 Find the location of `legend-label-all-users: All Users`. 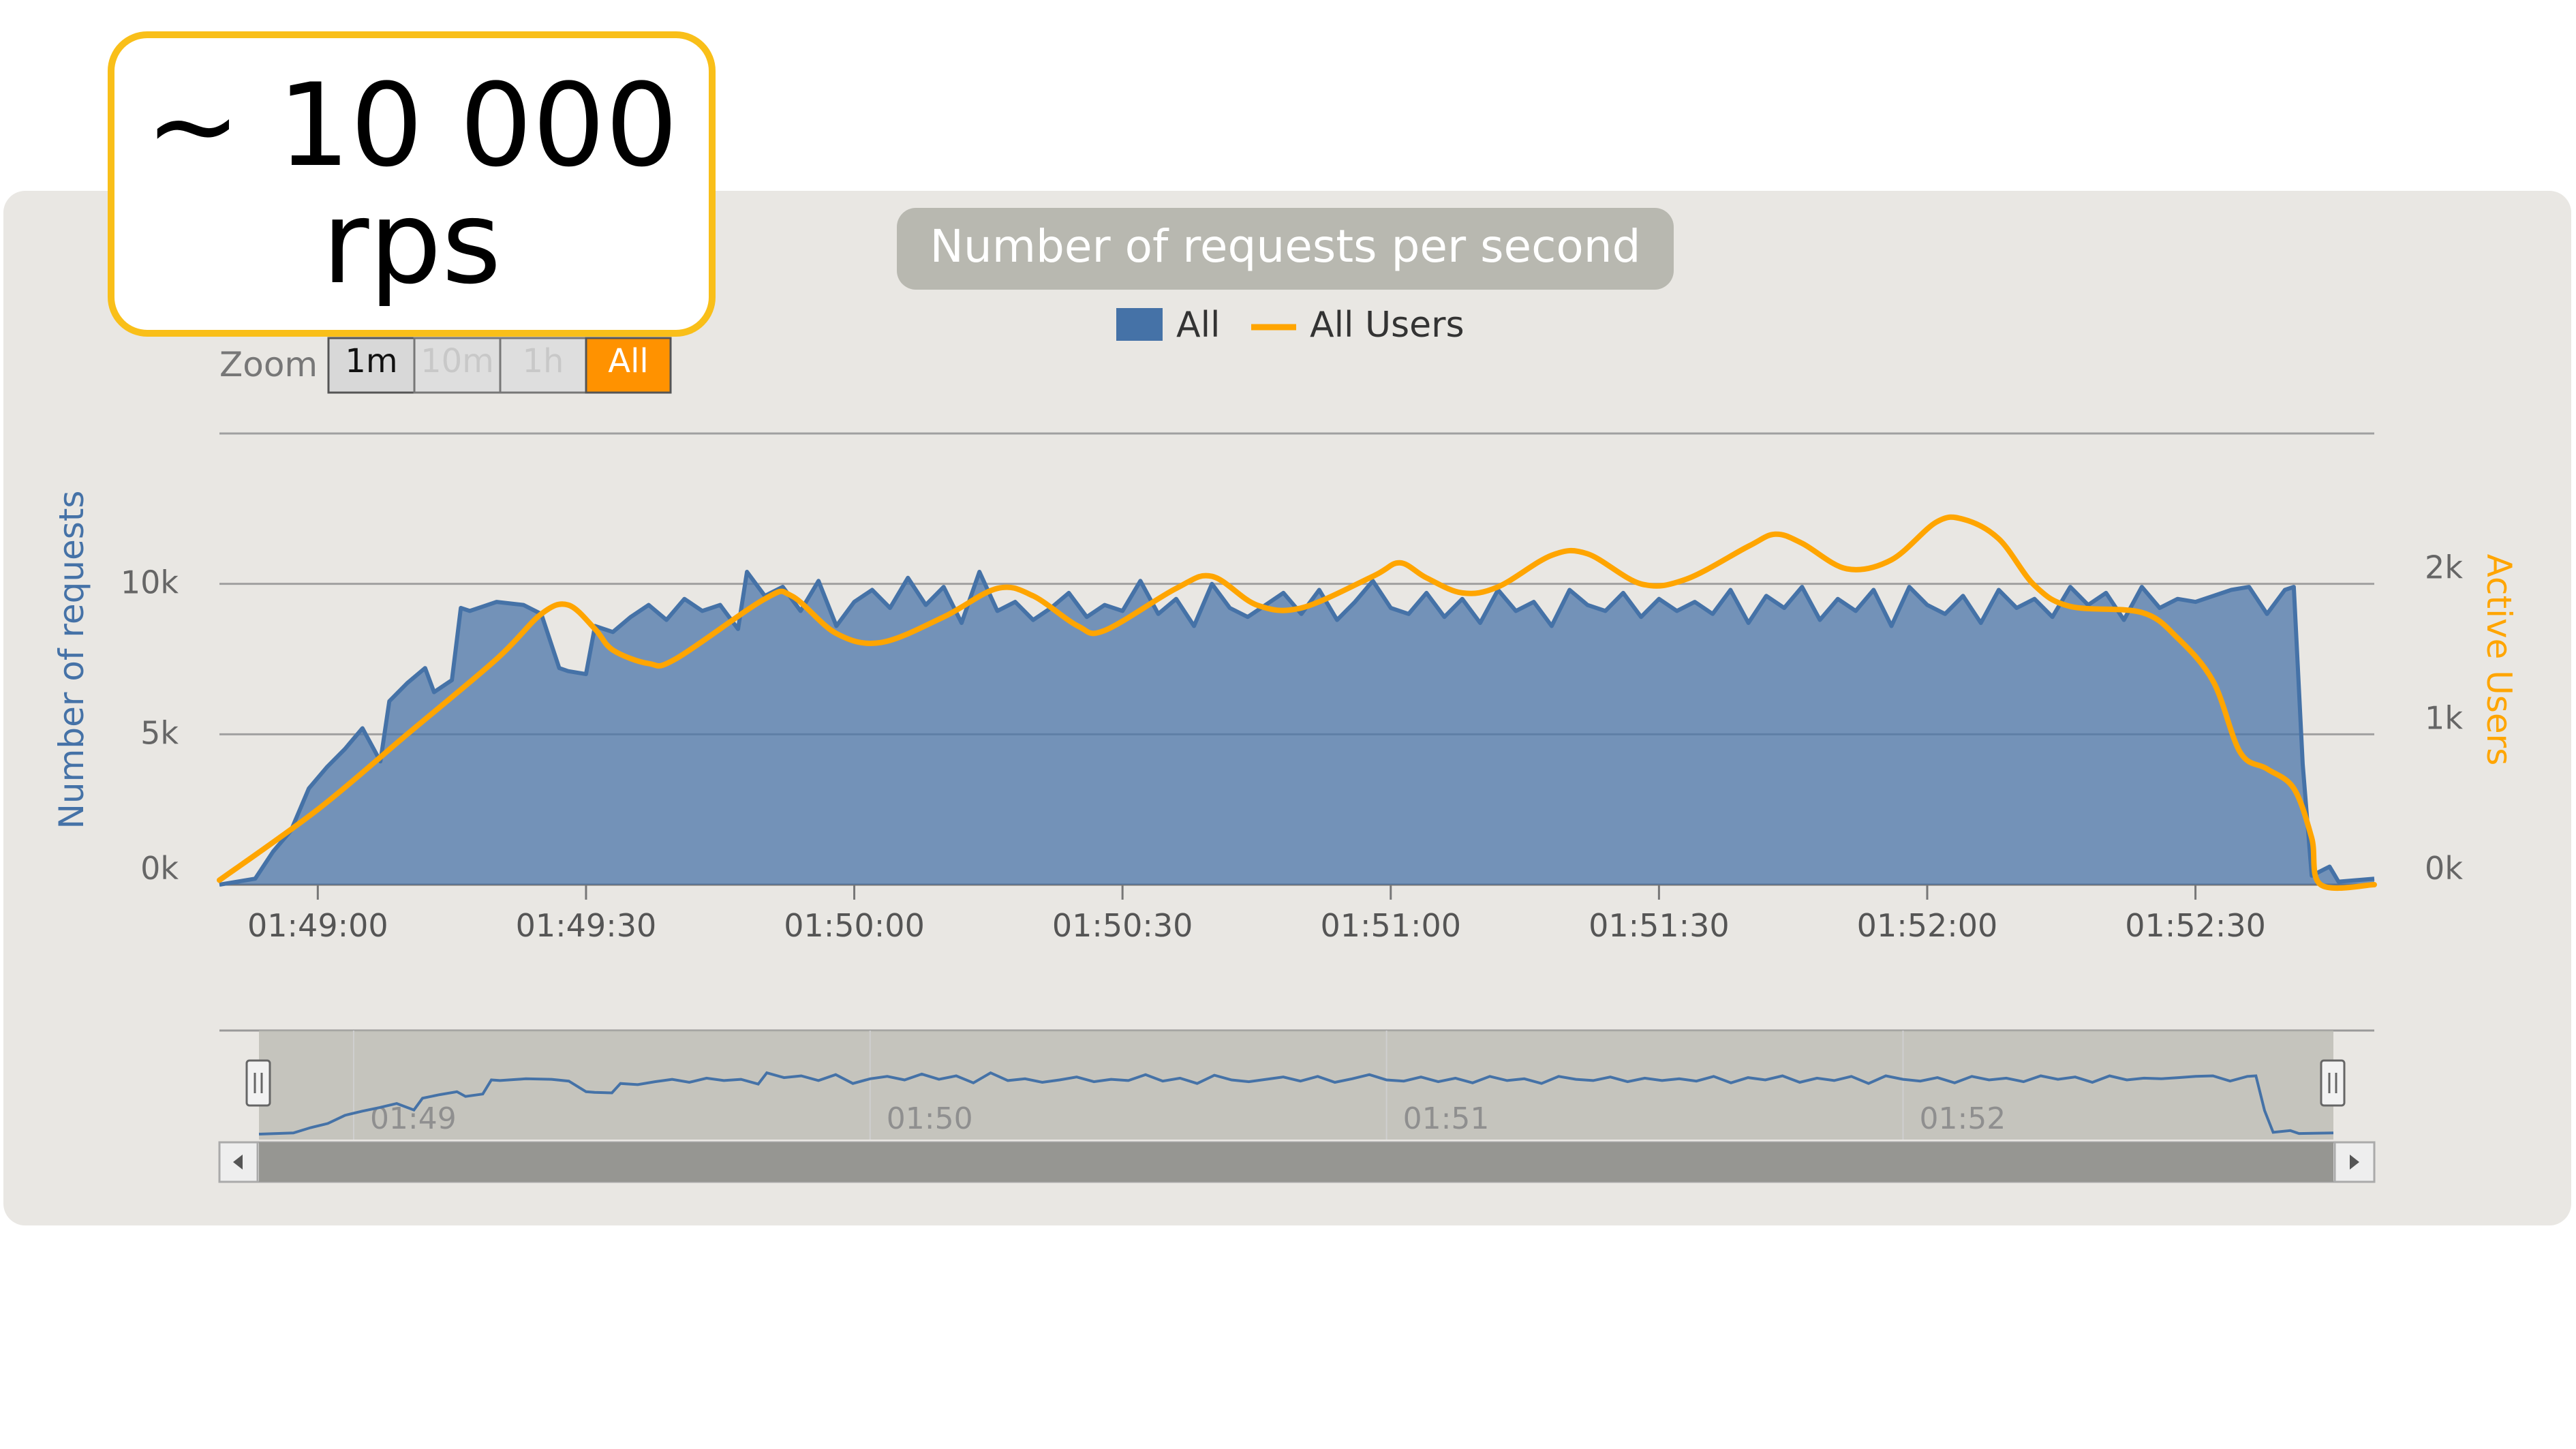

legend-label-all-users: All Users is located at coordinates (1387, 325).